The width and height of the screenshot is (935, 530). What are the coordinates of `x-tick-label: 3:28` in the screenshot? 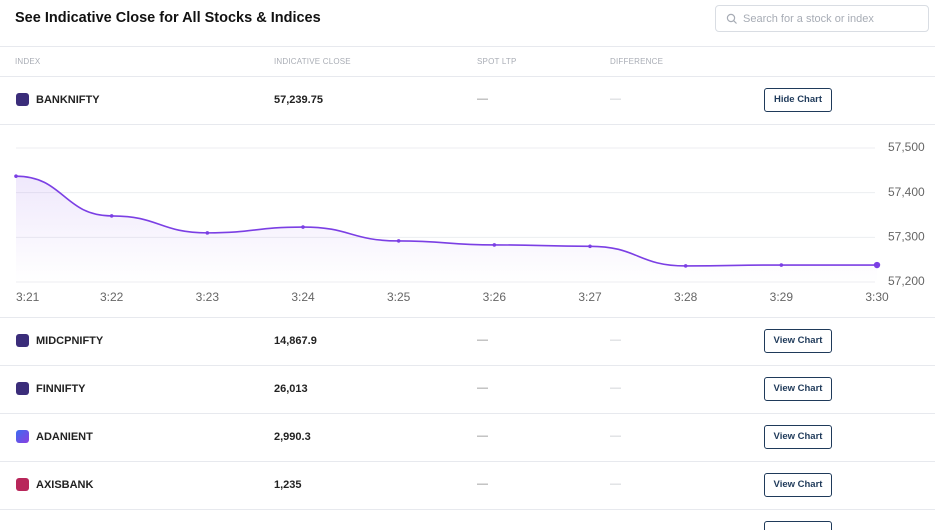 It's located at (686, 297).